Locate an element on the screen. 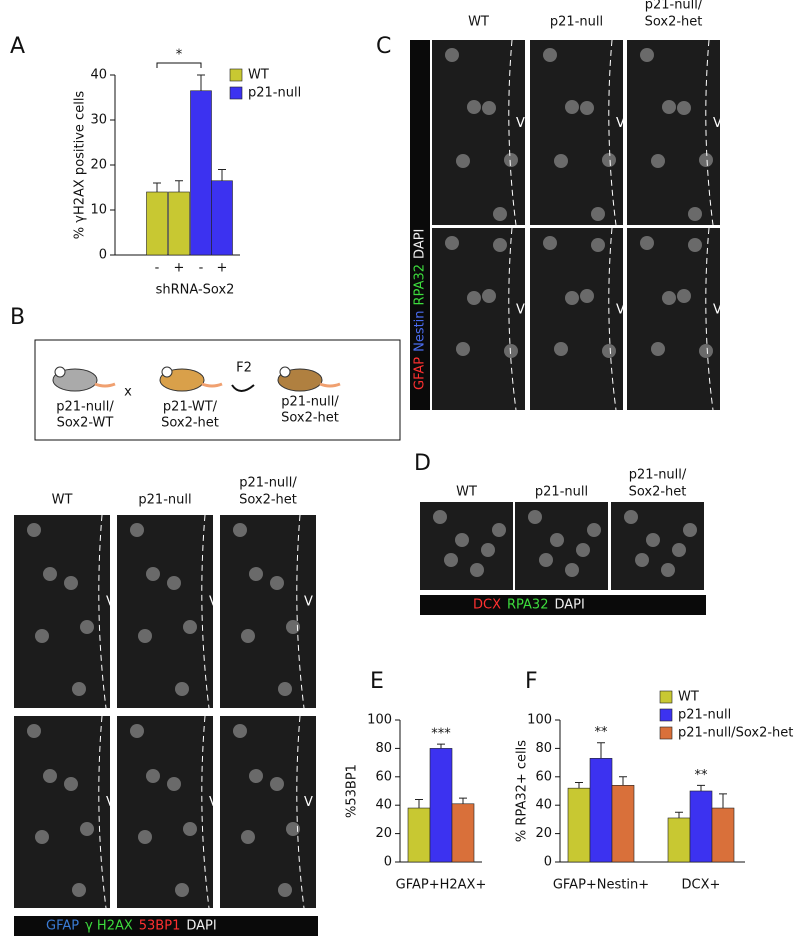 This screenshot has height=945, width=800. significance: *** is located at coordinates (441, 734).